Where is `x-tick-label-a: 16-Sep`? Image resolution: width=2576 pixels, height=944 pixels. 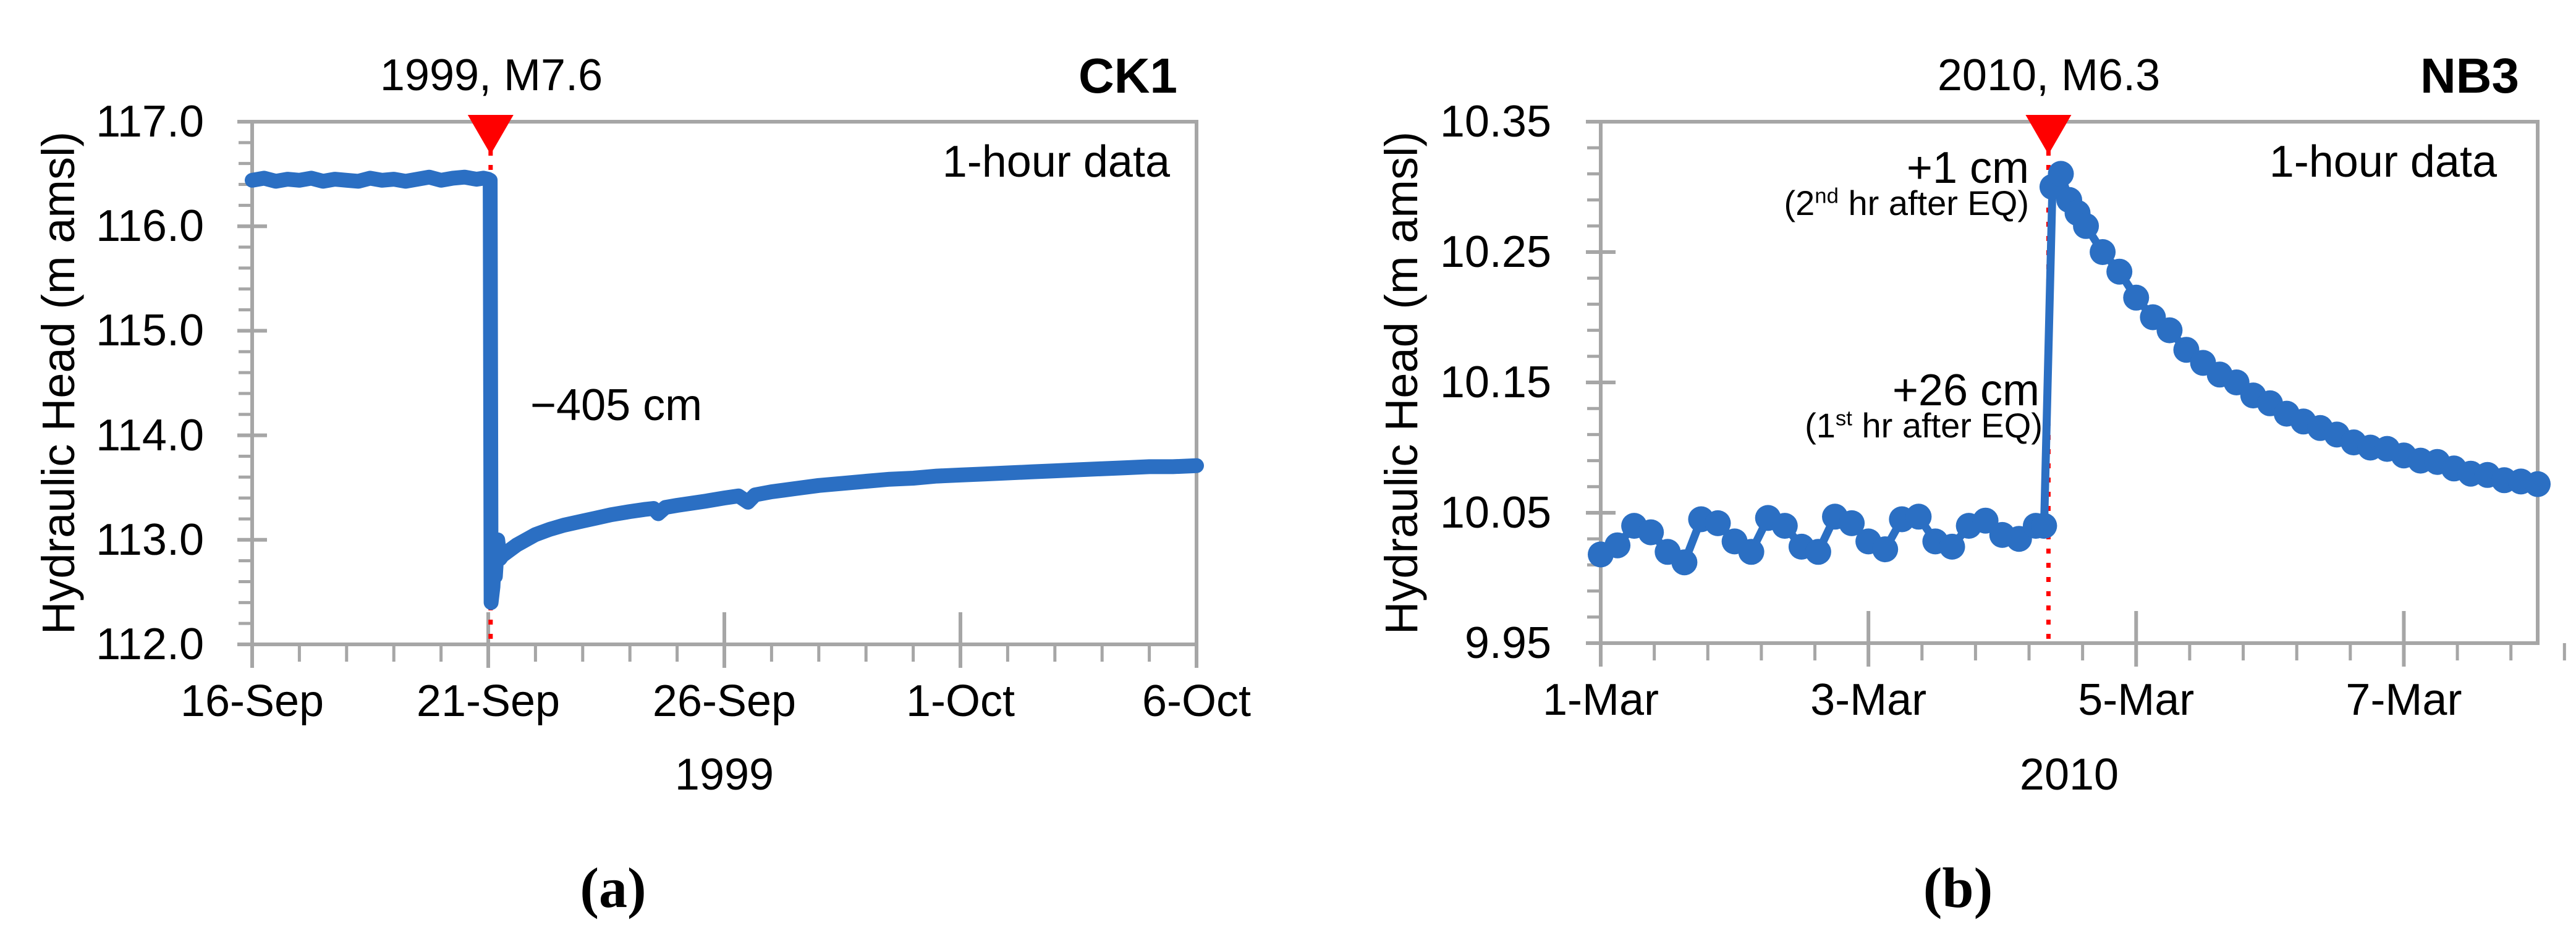 x-tick-label-a: 16-Sep is located at coordinates (252, 701).